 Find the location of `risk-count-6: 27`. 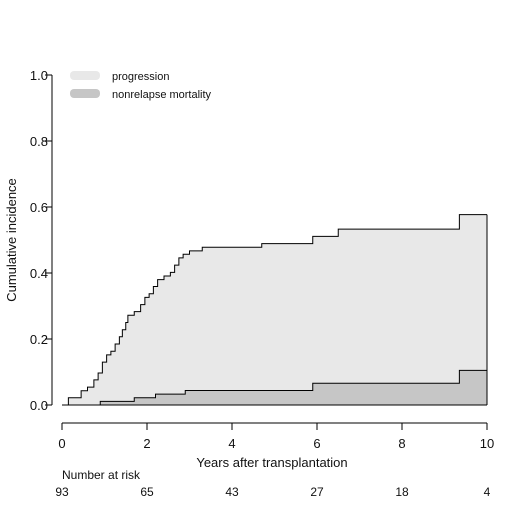

risk-count-6: 27 is located at coordinates (317, 492).